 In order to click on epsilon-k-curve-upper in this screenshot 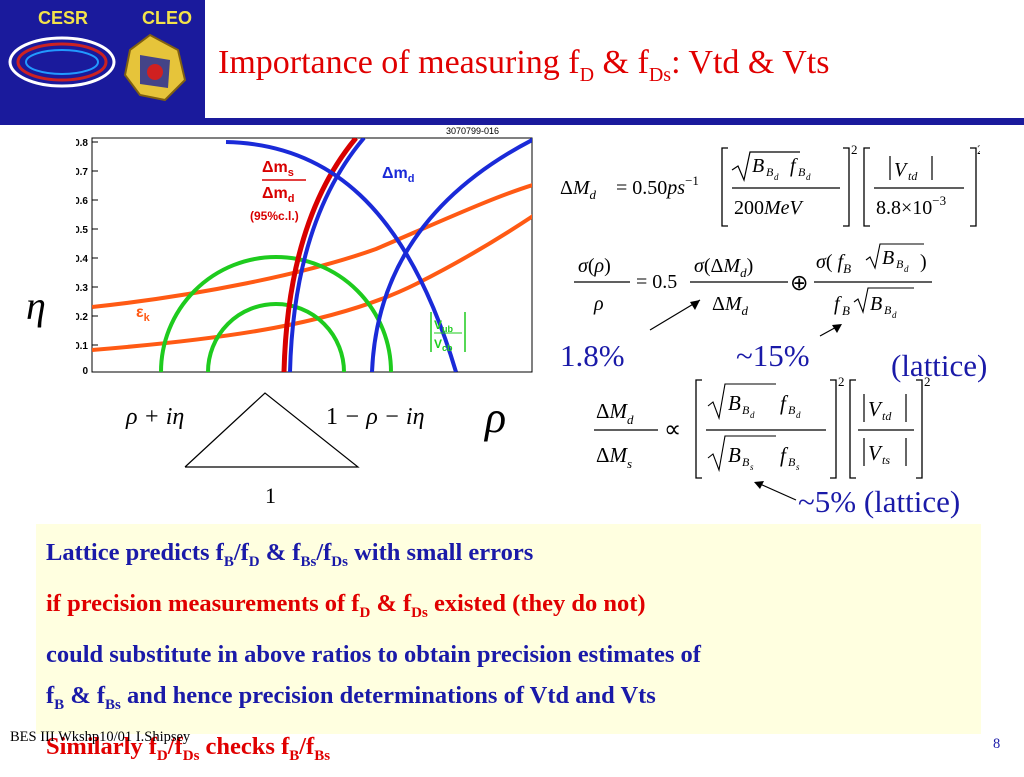, I will do `click(312, 246)`.